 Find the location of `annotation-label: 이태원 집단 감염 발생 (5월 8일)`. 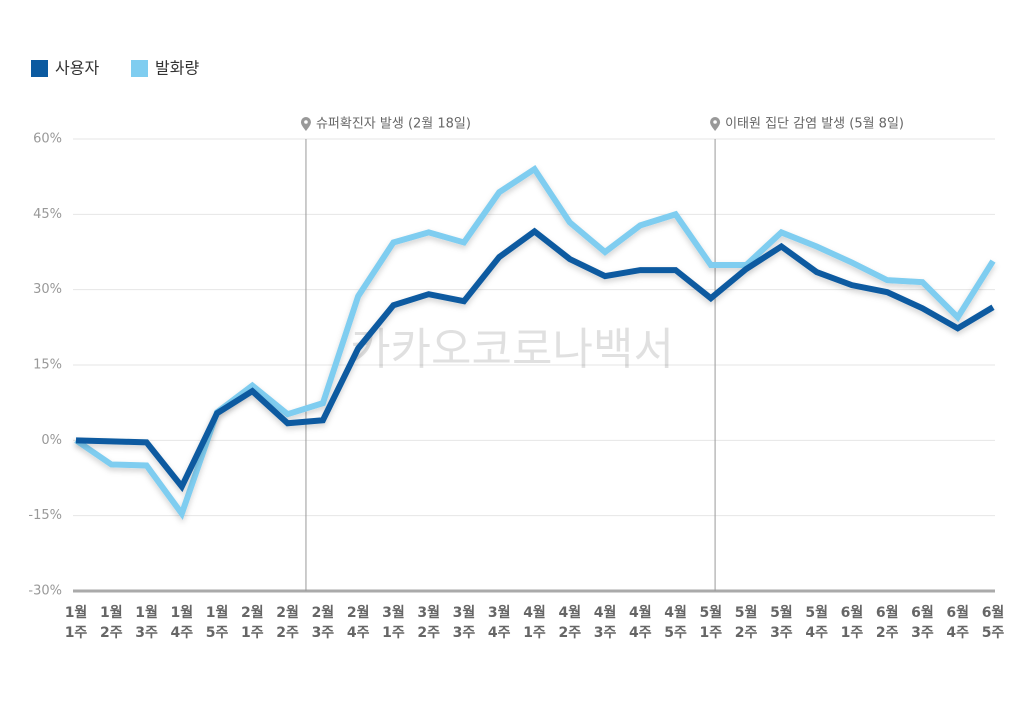

annotation-label: 이태원 집단 감염 발생 (5월 8일) is located at coordinates (814, 124).